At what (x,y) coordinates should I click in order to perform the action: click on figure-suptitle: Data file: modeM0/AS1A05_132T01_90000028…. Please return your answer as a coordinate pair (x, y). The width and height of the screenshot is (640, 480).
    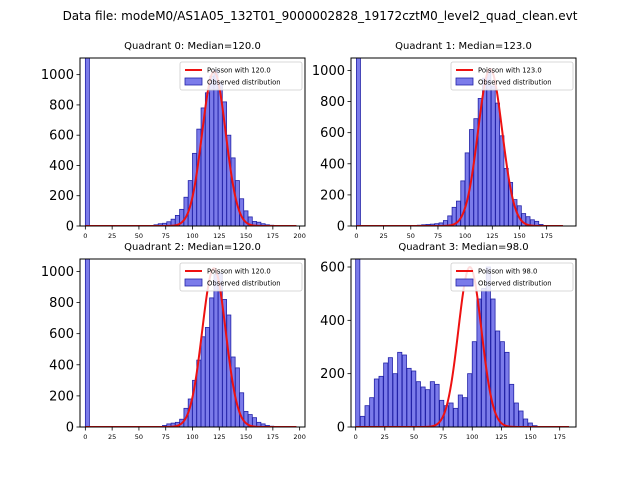
    Looking at the image, I should click on (320, 16).